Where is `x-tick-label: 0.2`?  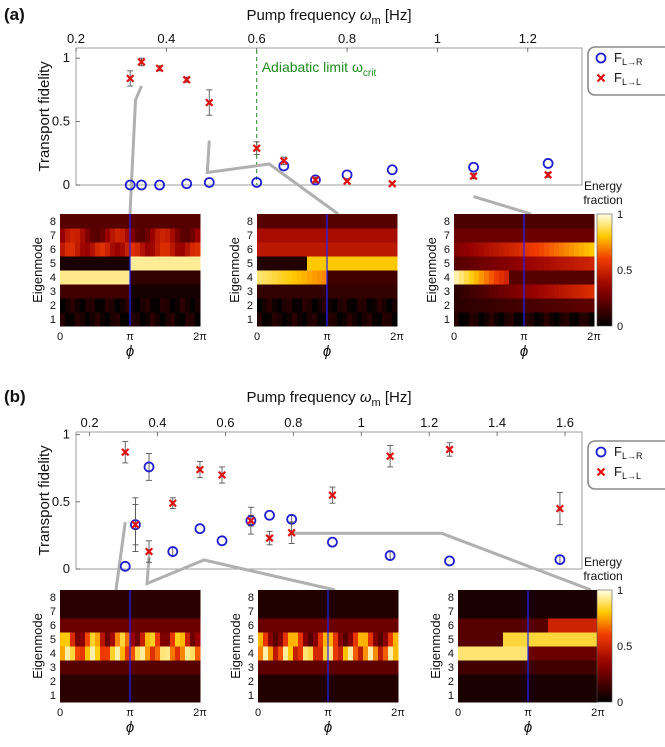 x-tick-label: 0.2 is located at coordinates (76, 38).